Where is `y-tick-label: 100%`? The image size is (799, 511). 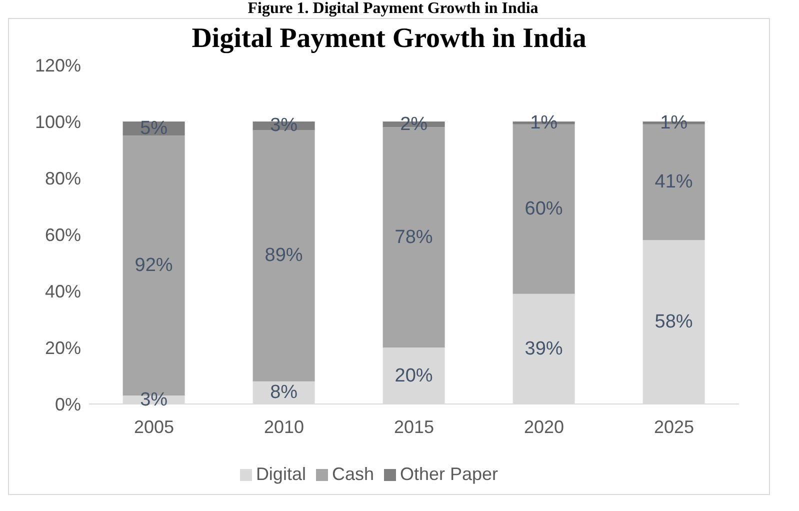
y-tick-label: 100% is located at coordinates (57, 122).